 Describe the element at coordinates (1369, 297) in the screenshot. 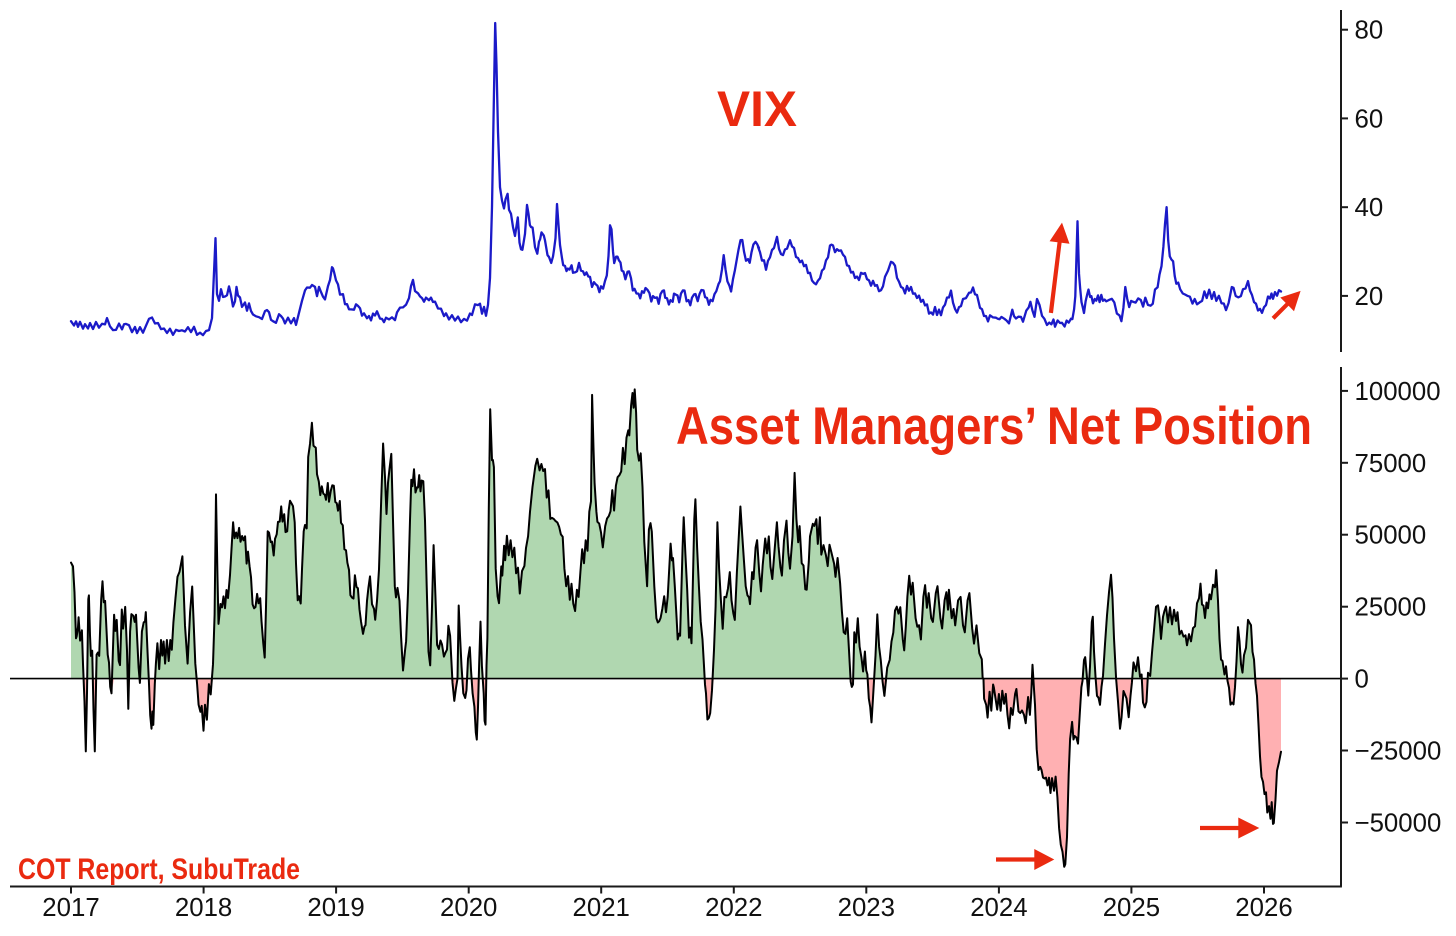

I see `svg-text: 20` at that location.